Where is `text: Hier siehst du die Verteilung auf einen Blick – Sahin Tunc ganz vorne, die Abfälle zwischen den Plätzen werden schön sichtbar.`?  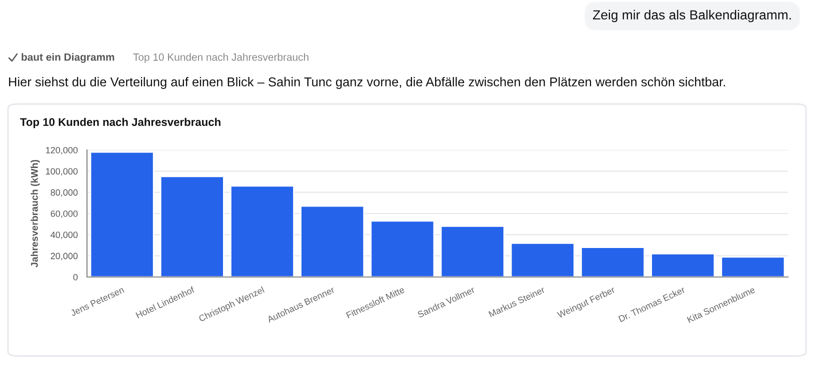
text: Hier siehst du die Verteilung auf einen Blick – Sahin Tunc ganz vorne, die Abfälle zwischen den Plätzen werden schön sichtbar. is located at coordinates (367, 83).